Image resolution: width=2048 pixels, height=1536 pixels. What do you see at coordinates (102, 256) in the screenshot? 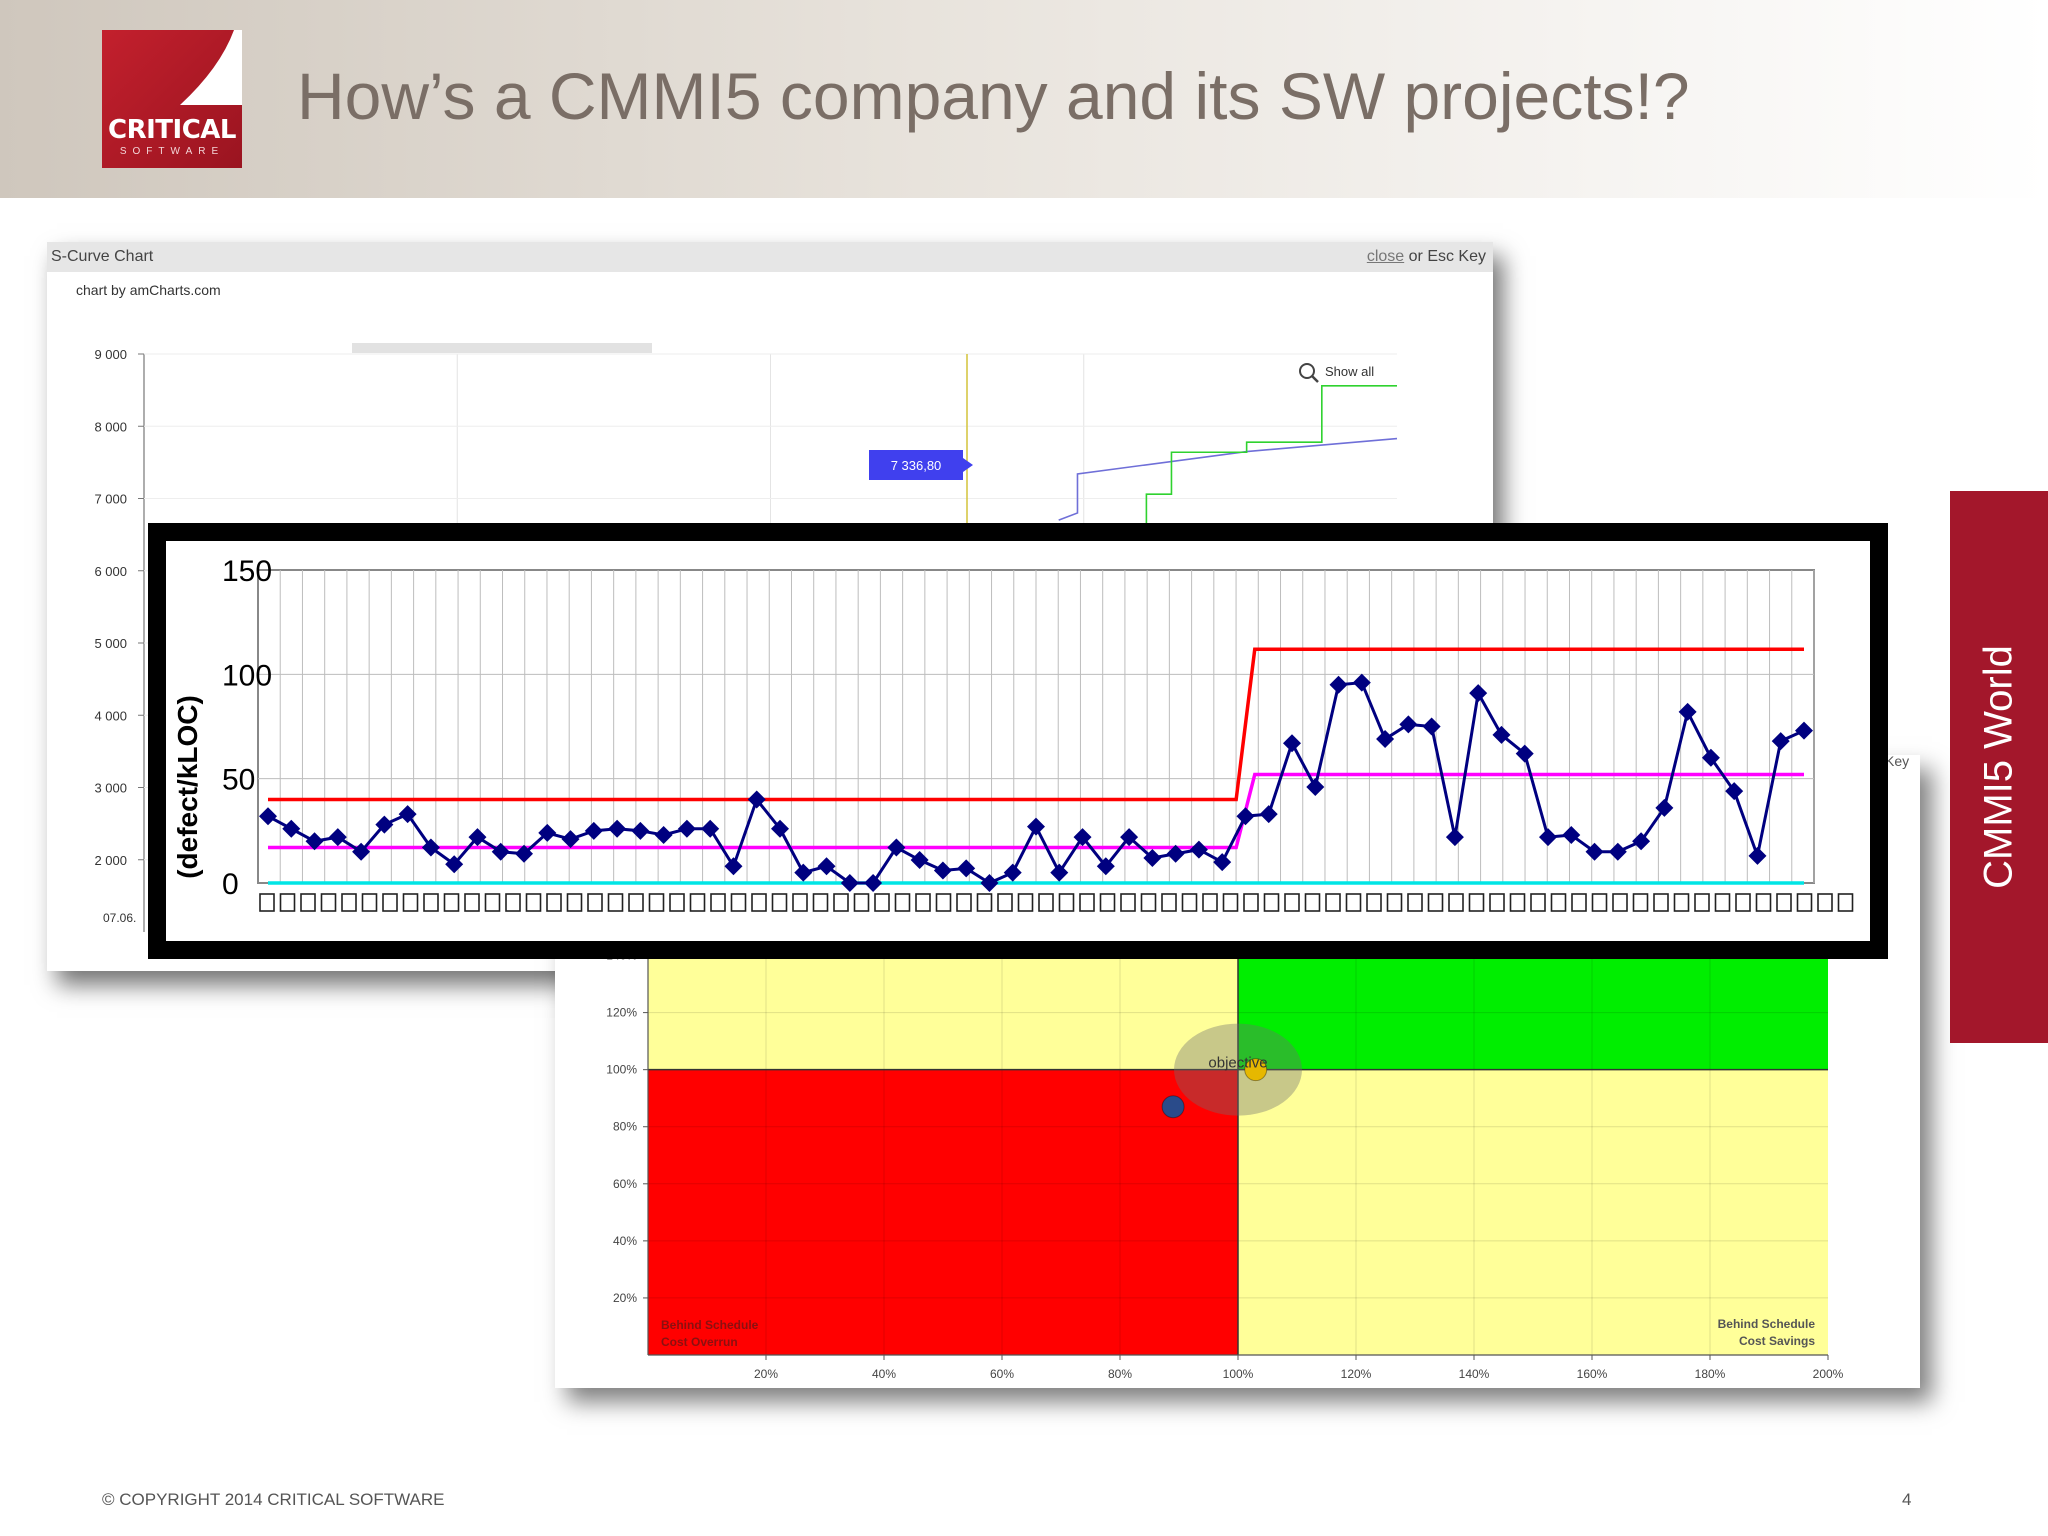
I see `scurve-title: S-Curve Chart` at bounding box center [102, 256].